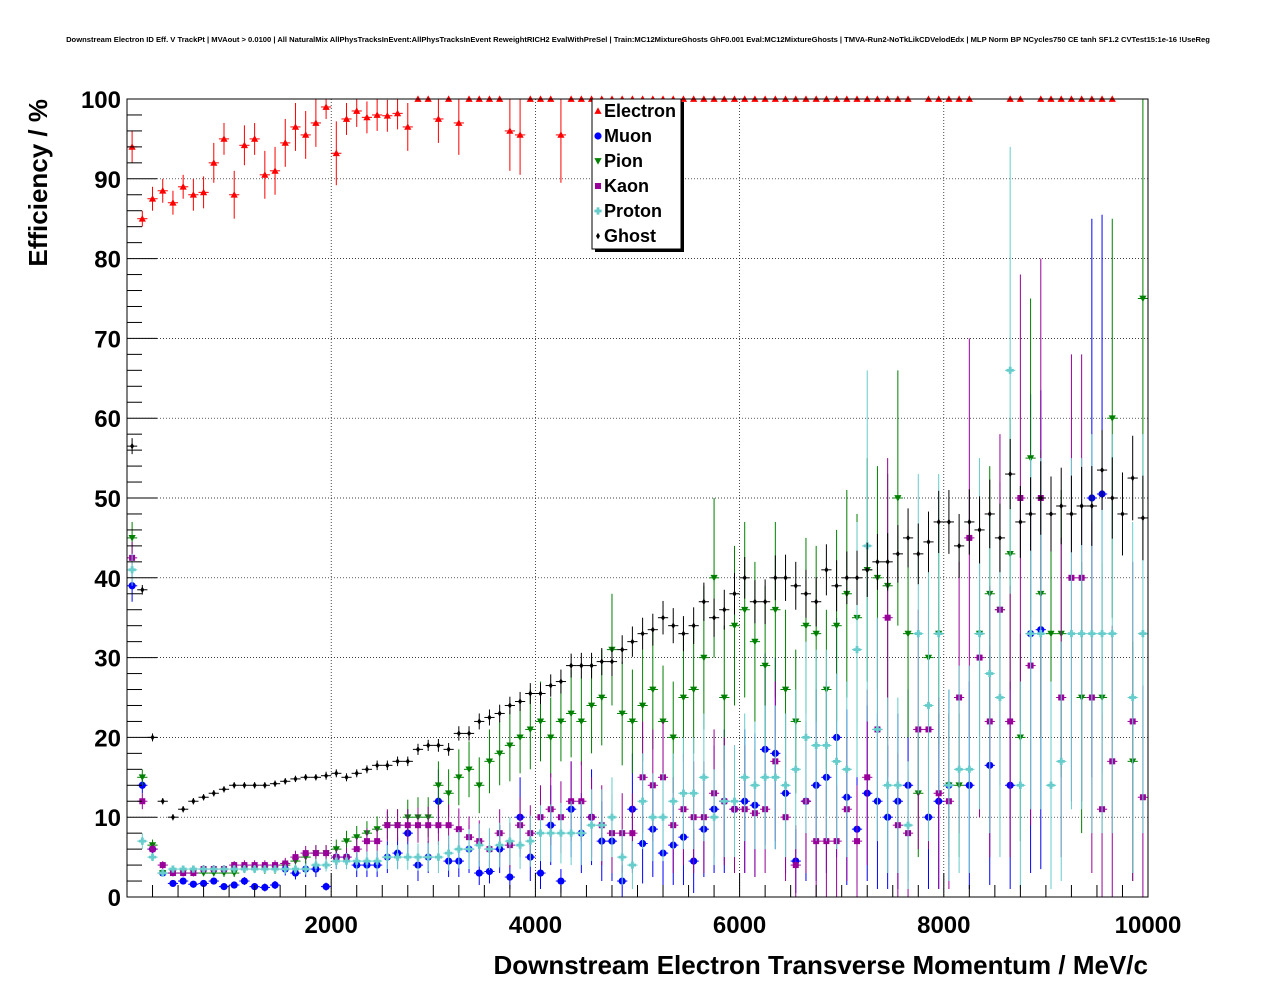  Describe the element at coordinates (107, 180) in the screenshot. I see `y-tick-label: 90` at that location.